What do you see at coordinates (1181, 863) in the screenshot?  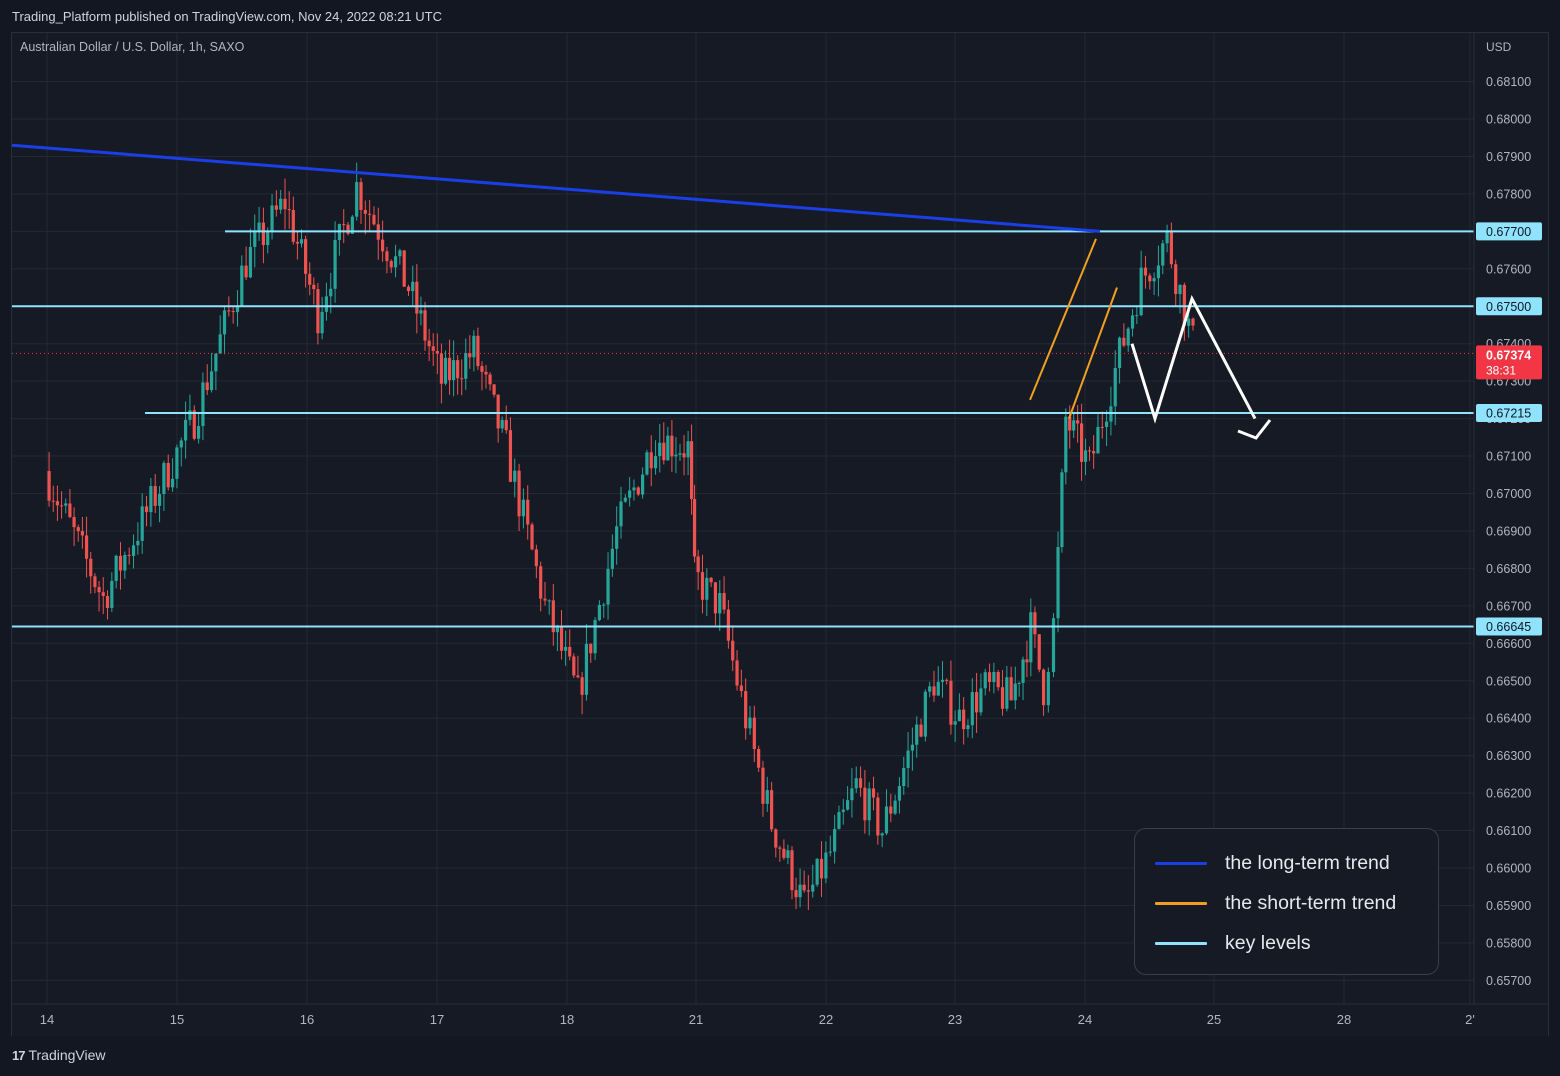 I see `legend-swatch-long-term` at bounding box center [1181, 863].